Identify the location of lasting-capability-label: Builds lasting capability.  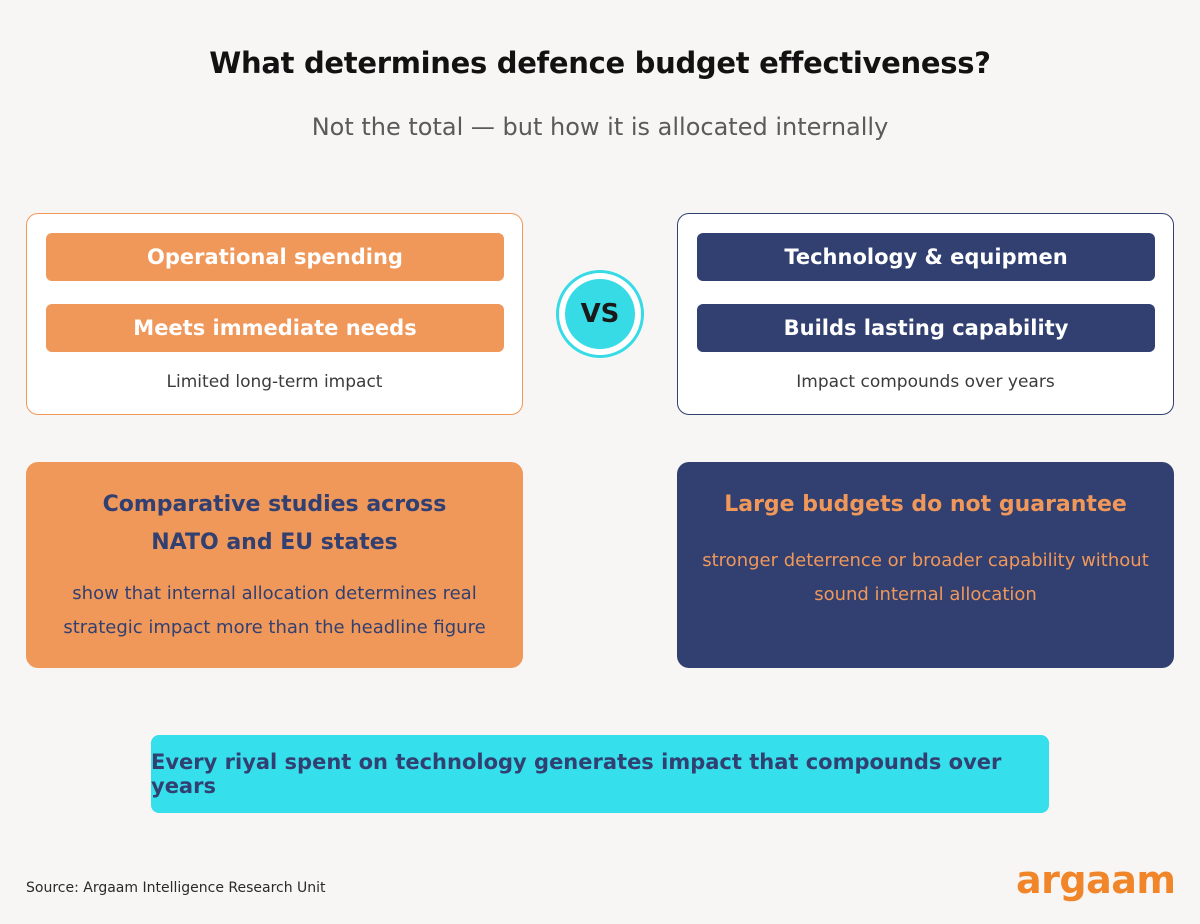
(926, 328).